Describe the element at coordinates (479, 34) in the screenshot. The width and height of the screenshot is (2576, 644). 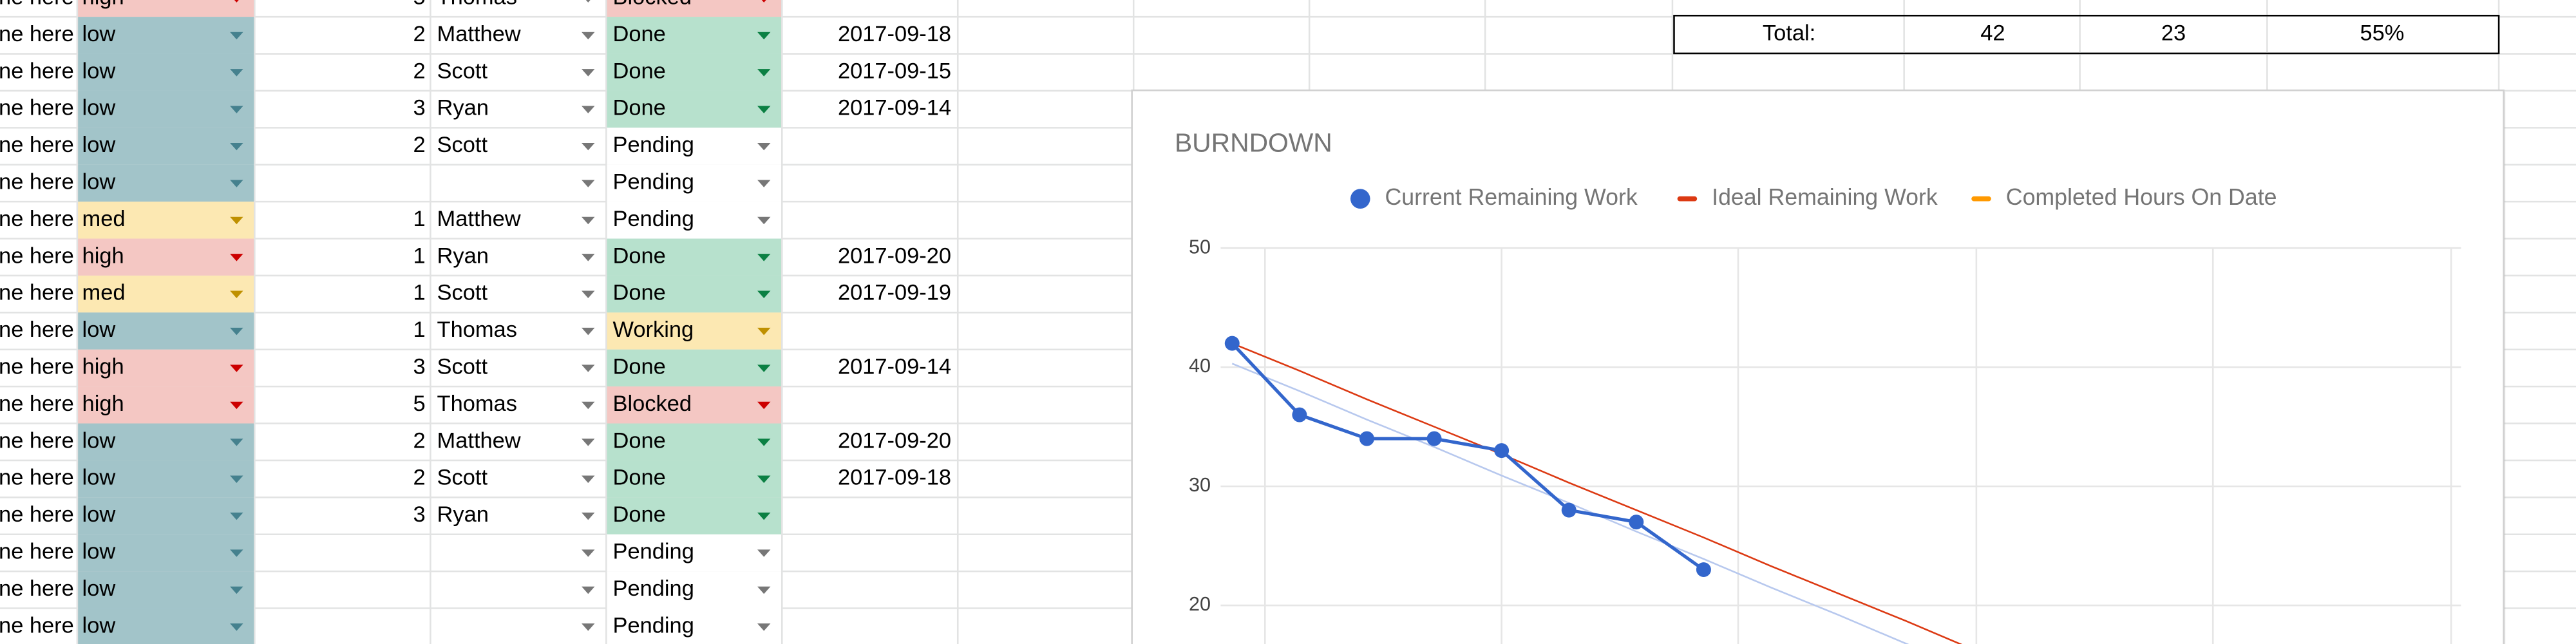
I see `owner-text: Matthew` at that location.